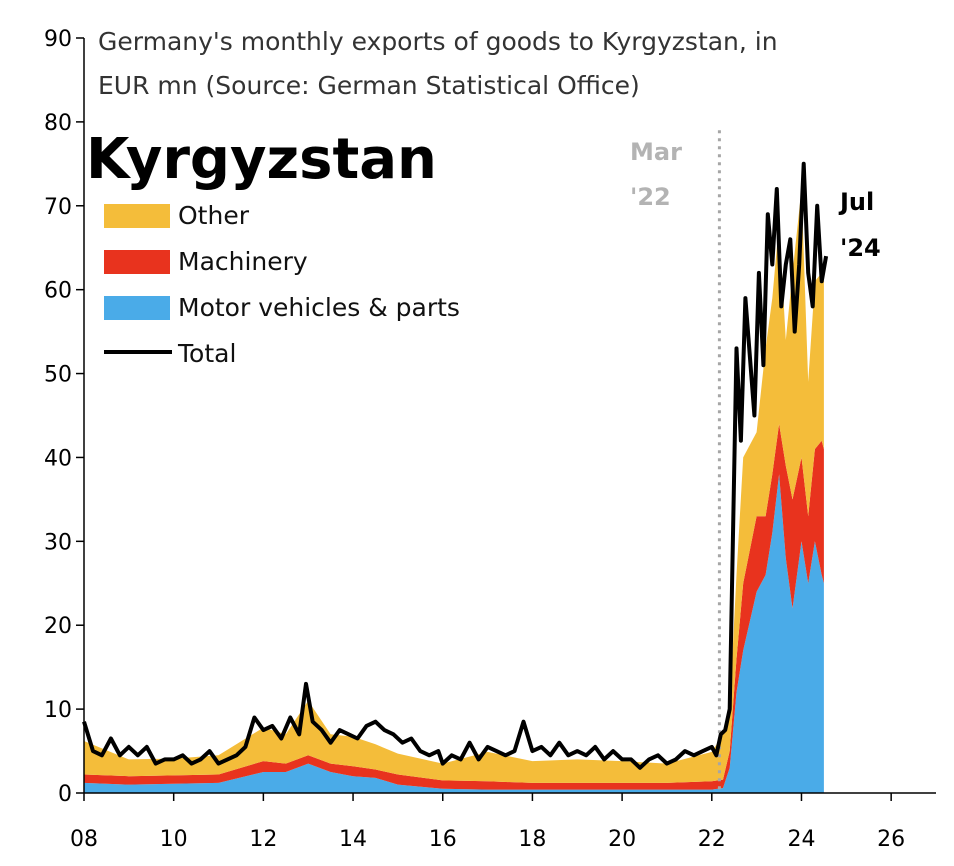  I want to click on x-tick-label: 20, so click(622, 839).